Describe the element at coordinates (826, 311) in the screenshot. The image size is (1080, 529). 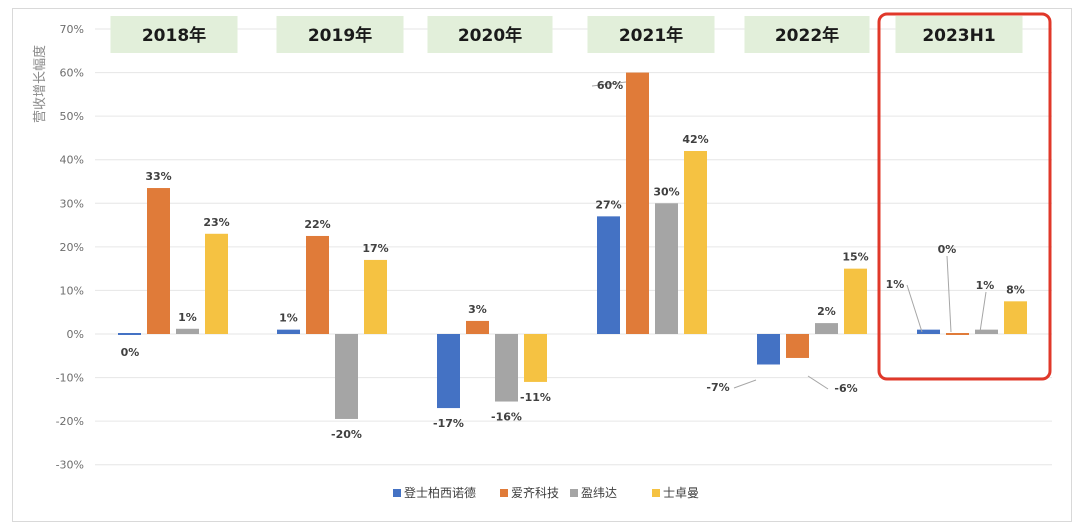
I see `data-label: 2%` at that location.